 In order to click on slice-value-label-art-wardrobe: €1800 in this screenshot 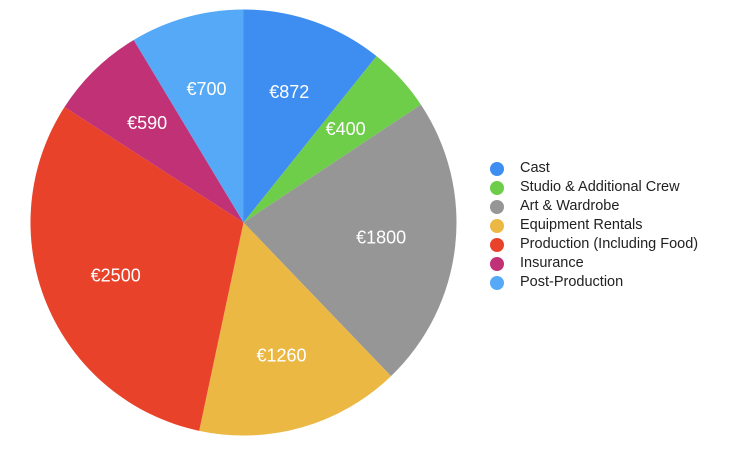, I will do `click(381, 238)`.